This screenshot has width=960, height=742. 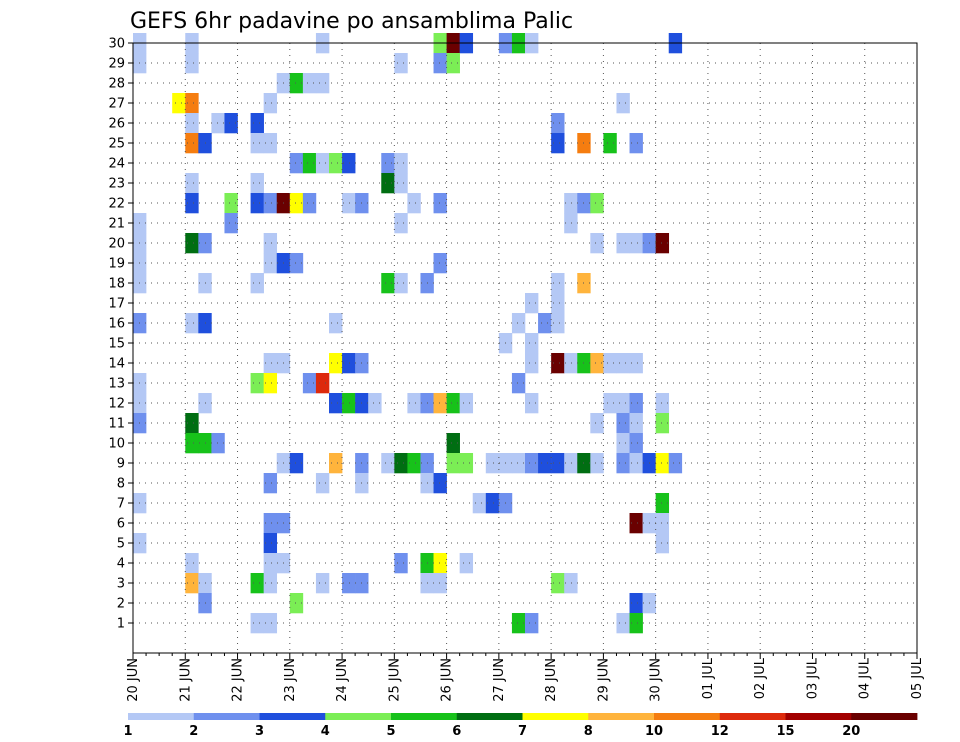 What do you see at coordinates (551, 680) in the screenshot?
I see `x-tick-label: 28 JUN` at bounding box center [551, 680].